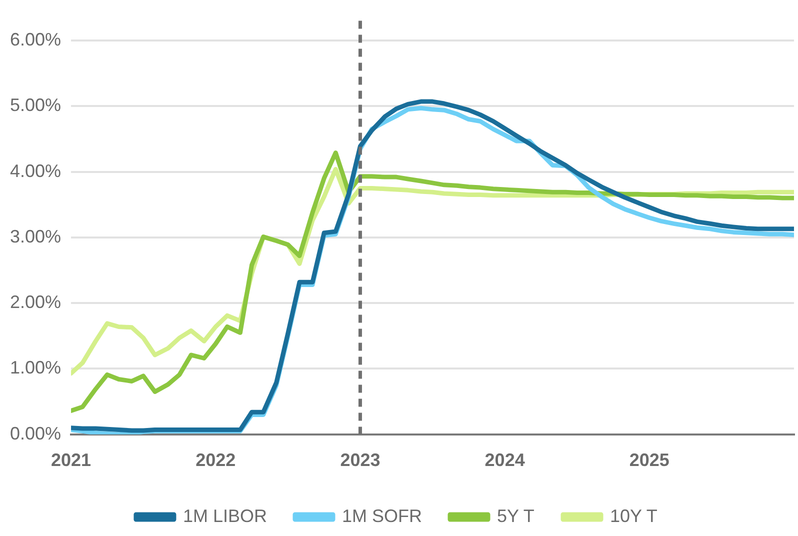  What do you see at coordinates (360, 460) in the screenshot?
I see `x-tick-label: 2023` at bounding box center [360, 460].